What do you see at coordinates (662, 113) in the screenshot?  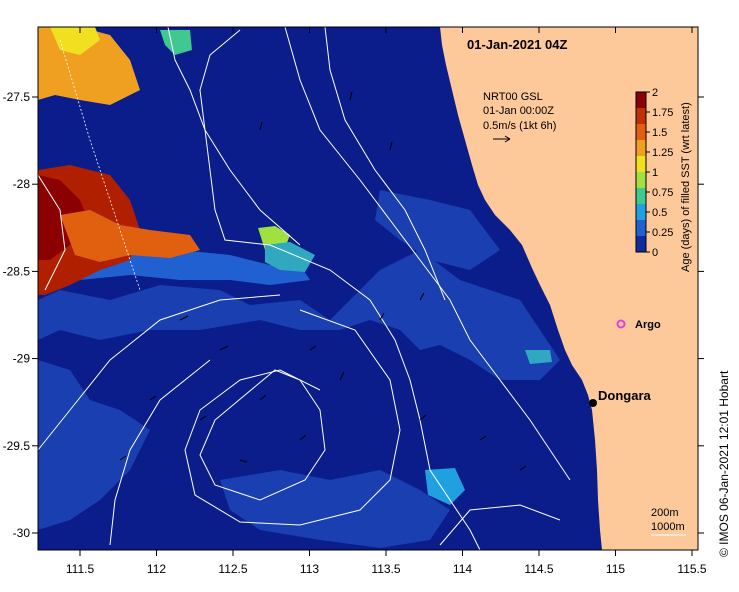 I see `colorbar-tick-label: 1.75` at bounding box center [662, 113].